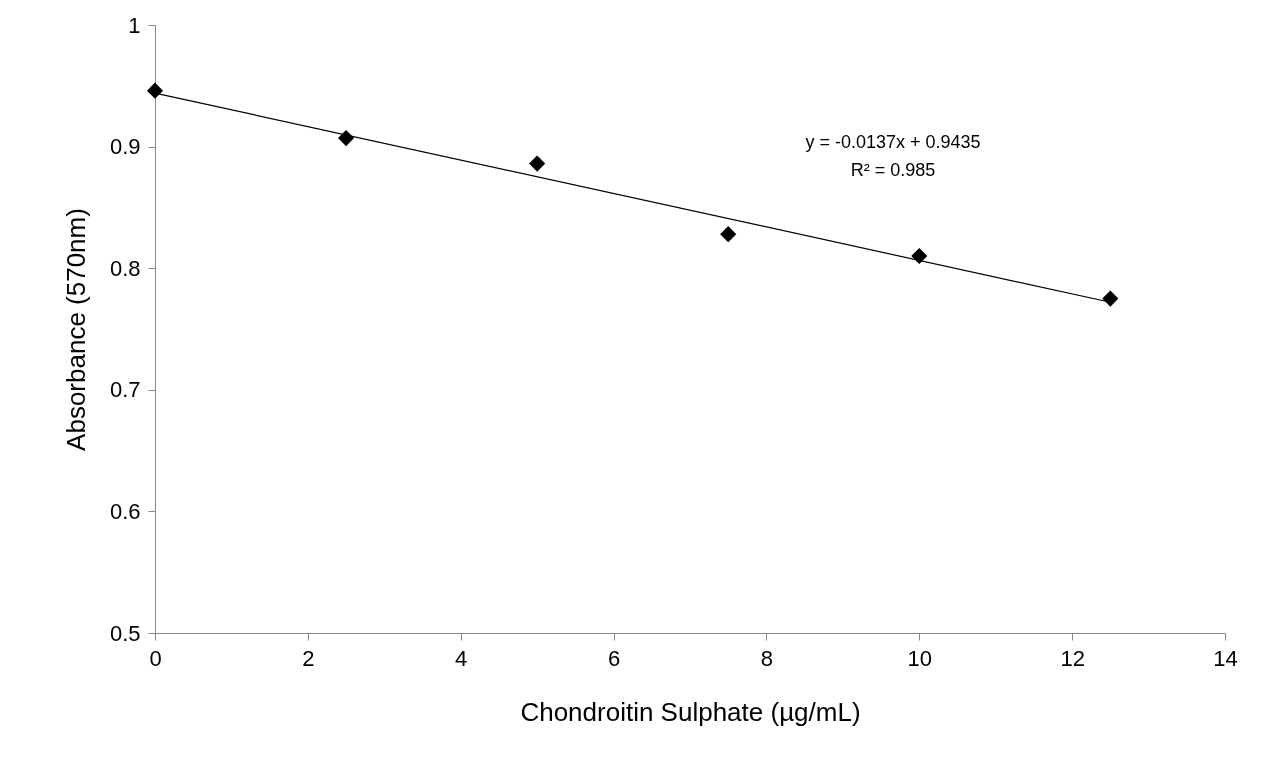  I want to click on x-tick-label: 14, so click(1225, 658).